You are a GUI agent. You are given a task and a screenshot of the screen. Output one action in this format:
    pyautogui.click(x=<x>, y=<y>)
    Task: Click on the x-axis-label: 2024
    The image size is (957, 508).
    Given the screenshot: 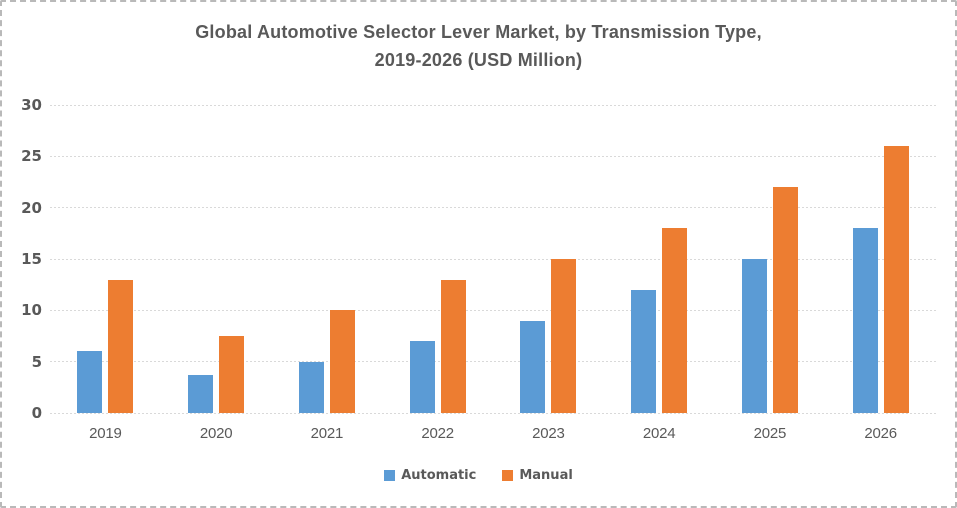 What is the action you would take?
    pyautogui.click(x=659, y=433)
    